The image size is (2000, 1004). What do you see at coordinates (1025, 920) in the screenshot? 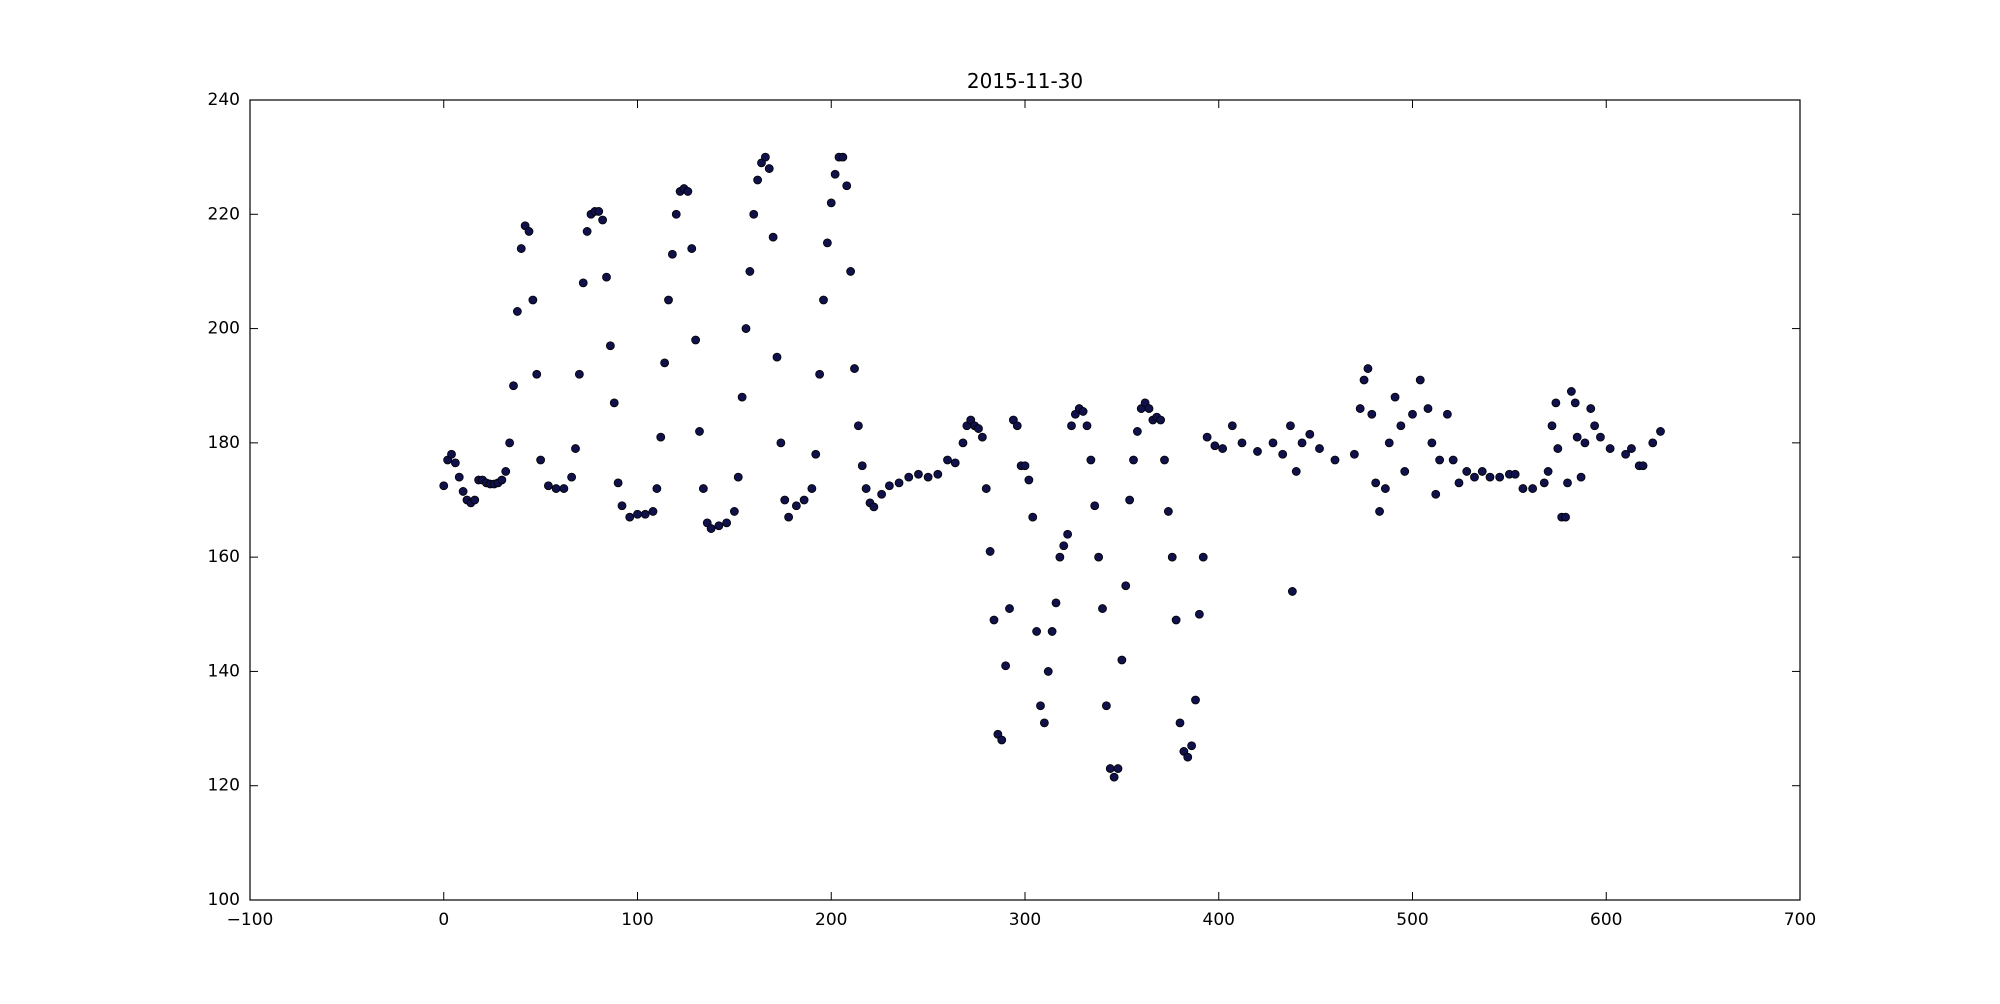
I see `x-tick-label: 300` at bounding box center [1025, 920].